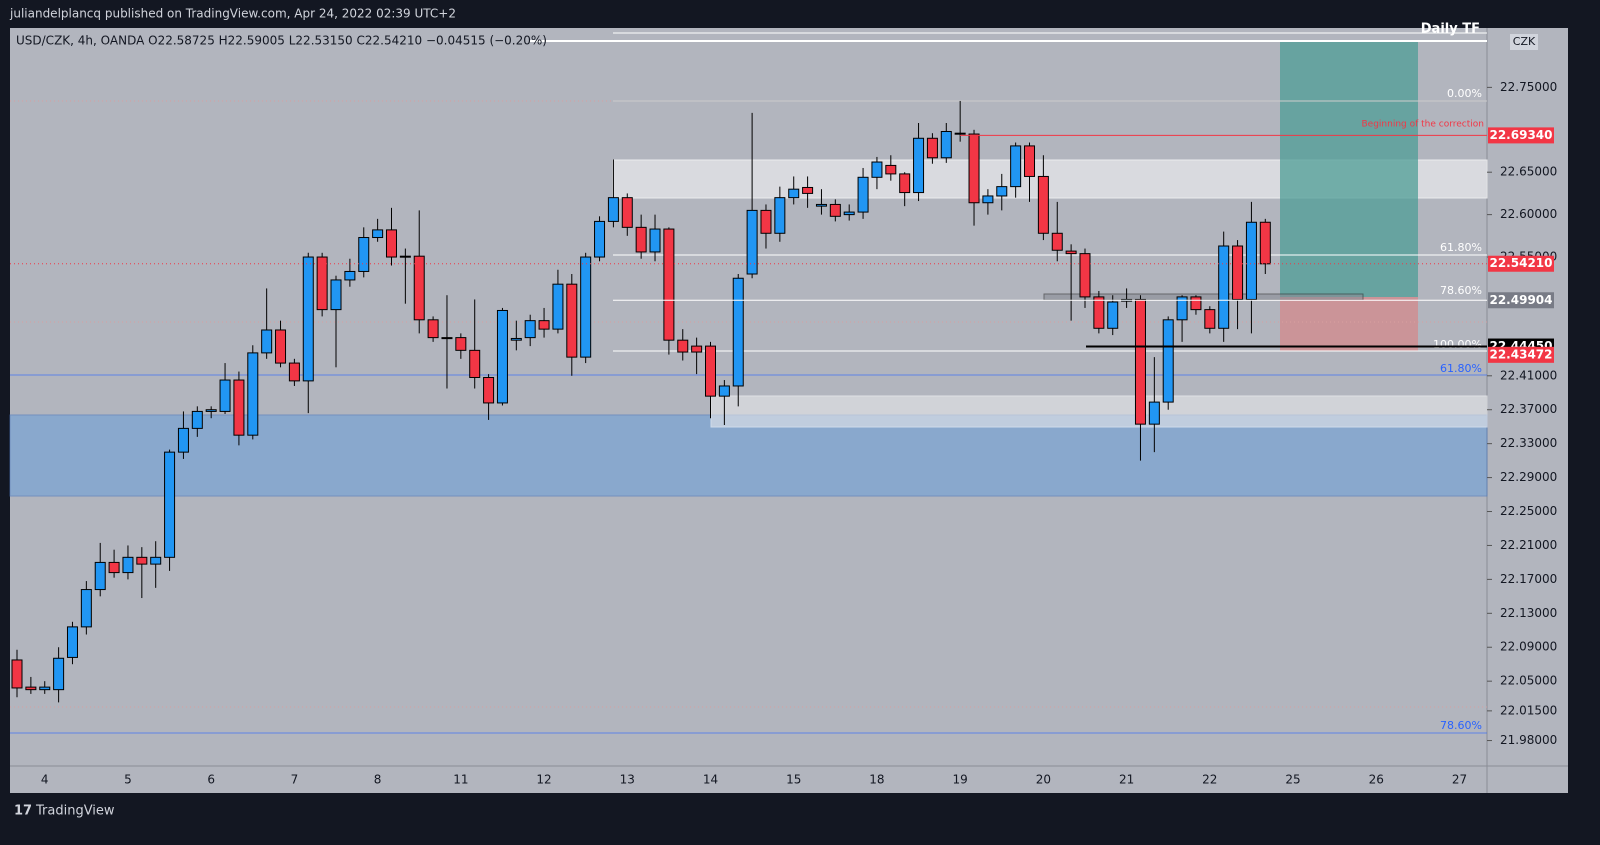 The width and height of the screenshot is (1600, 845). Describe the element at coordinates (1520, 354) in the screenshot. I see `price-label: 22.43472` at that location.